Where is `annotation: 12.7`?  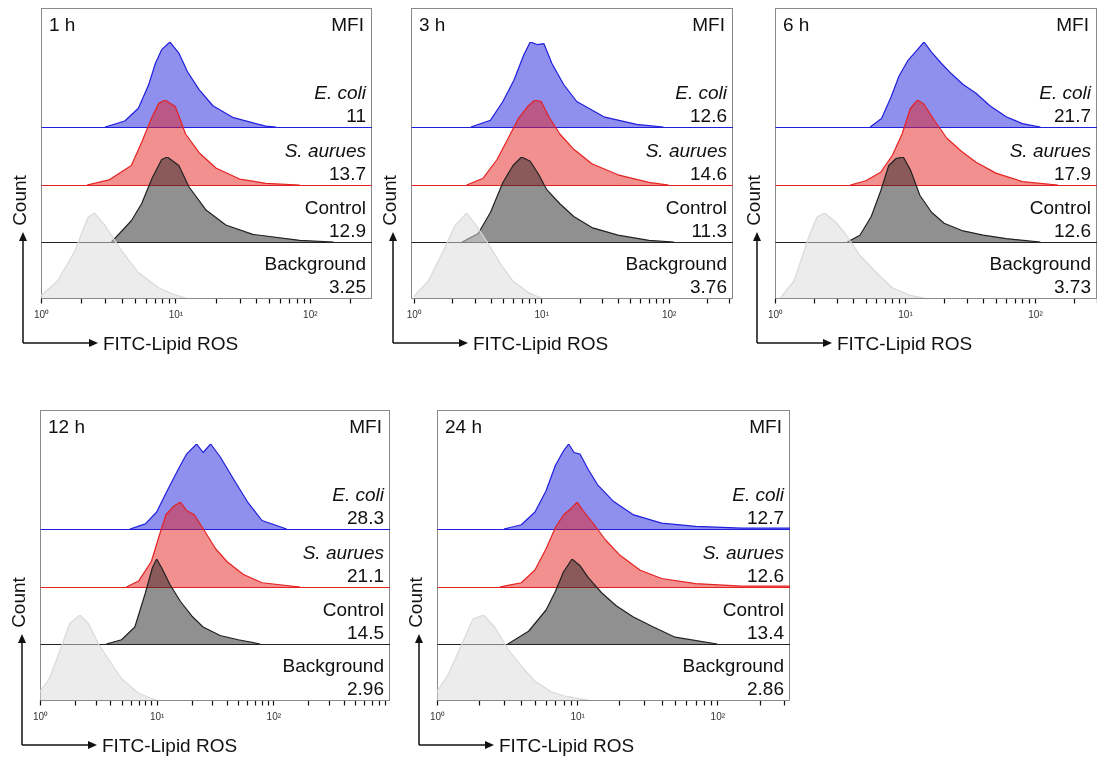
annotation: 12.7 is located at coordinates (765, 517).